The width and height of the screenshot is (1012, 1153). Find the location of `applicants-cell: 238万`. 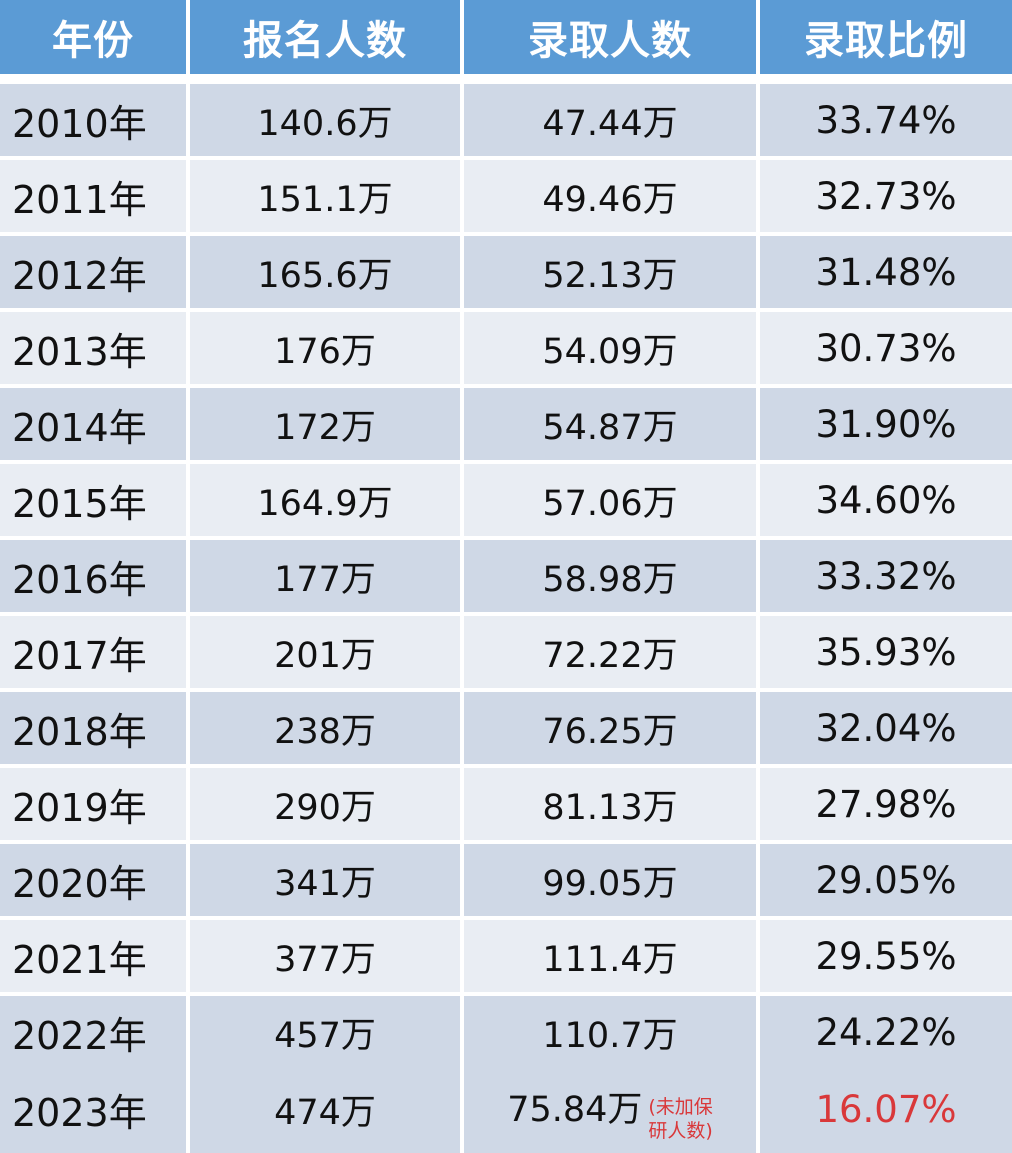

applicants-cell: 238万 is located at coordinates (325, 728).